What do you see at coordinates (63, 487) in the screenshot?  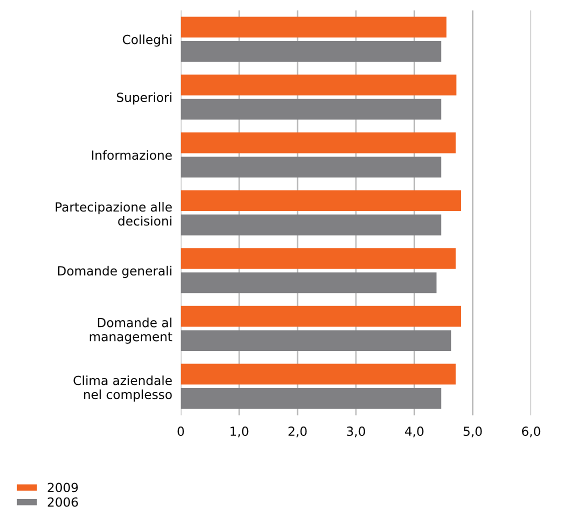 I see `legend-label: 2009` at bounding box center [63, 487].